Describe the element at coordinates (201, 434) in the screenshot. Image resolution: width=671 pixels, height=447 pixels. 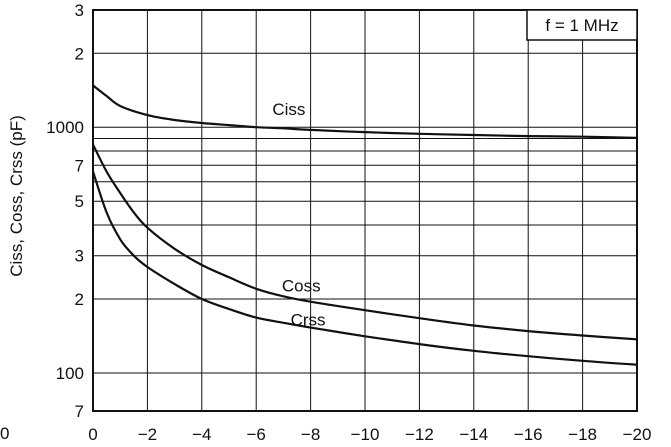
I see `x-tick-label: −4` at that location.